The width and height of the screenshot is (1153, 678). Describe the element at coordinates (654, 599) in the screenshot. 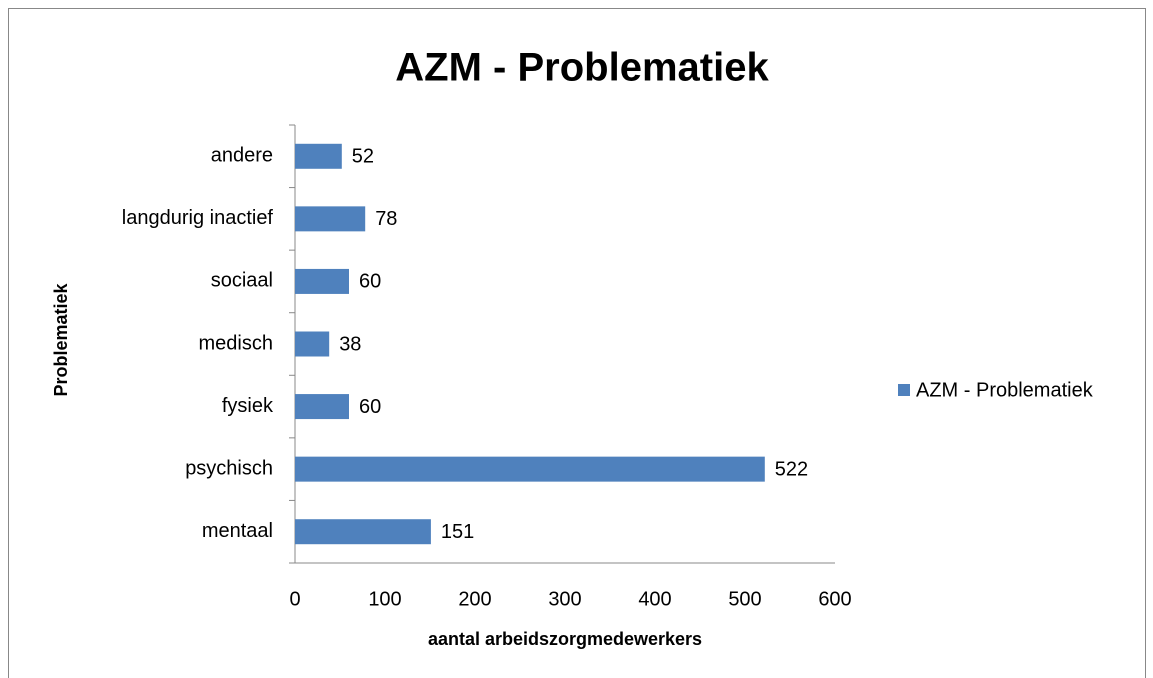

I see `x-tick-label: 400` at that location.